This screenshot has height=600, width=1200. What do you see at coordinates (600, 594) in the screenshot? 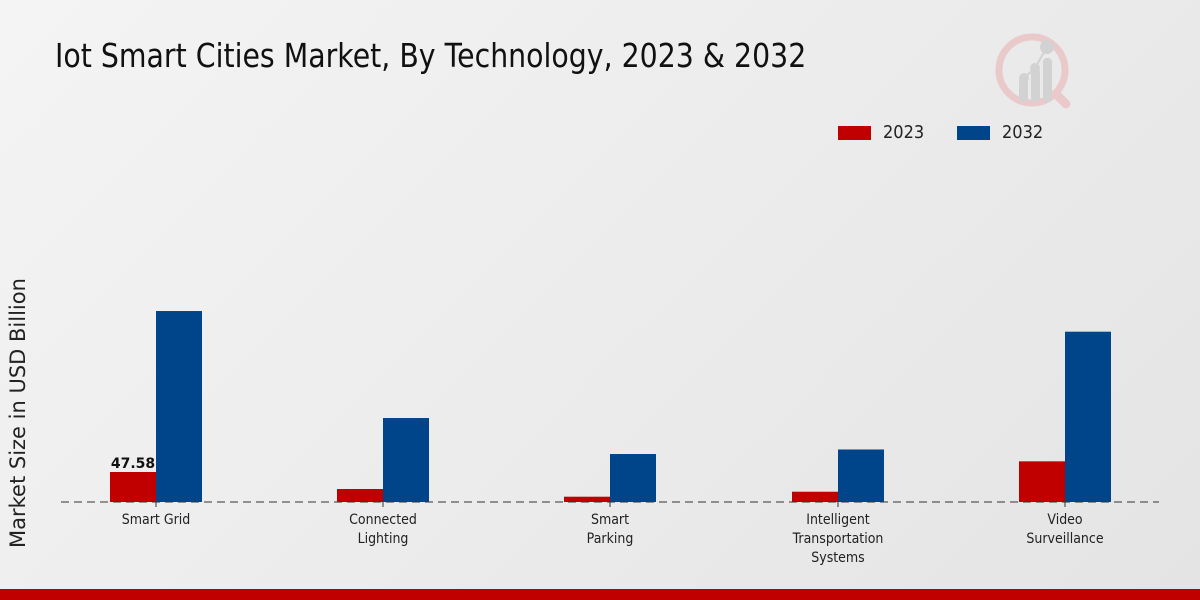
I see `bottom-accent-strip` at bounding box center [600, 594].